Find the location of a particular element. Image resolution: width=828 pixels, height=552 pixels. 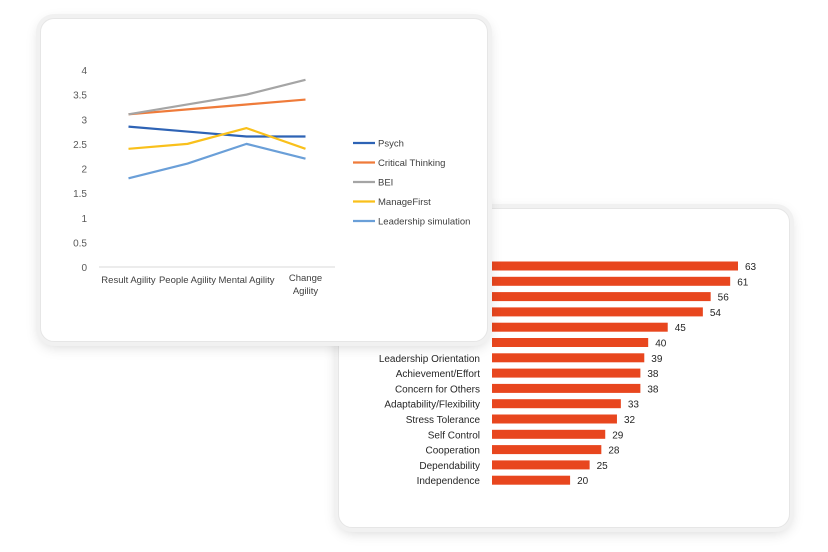

bar-value-label: 29 is located at coordinates (618, 435).